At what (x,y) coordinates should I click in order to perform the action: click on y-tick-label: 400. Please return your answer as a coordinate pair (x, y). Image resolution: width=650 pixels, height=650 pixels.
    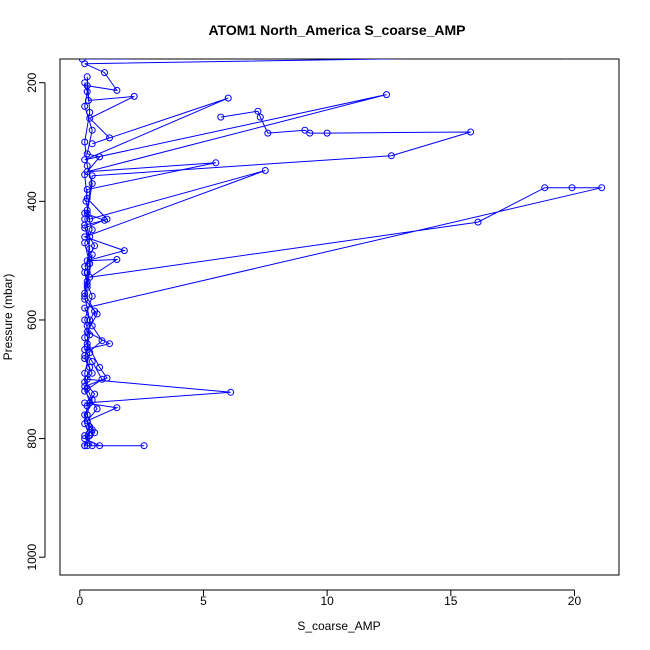
    Looking at the image, I should click on (32, 201).